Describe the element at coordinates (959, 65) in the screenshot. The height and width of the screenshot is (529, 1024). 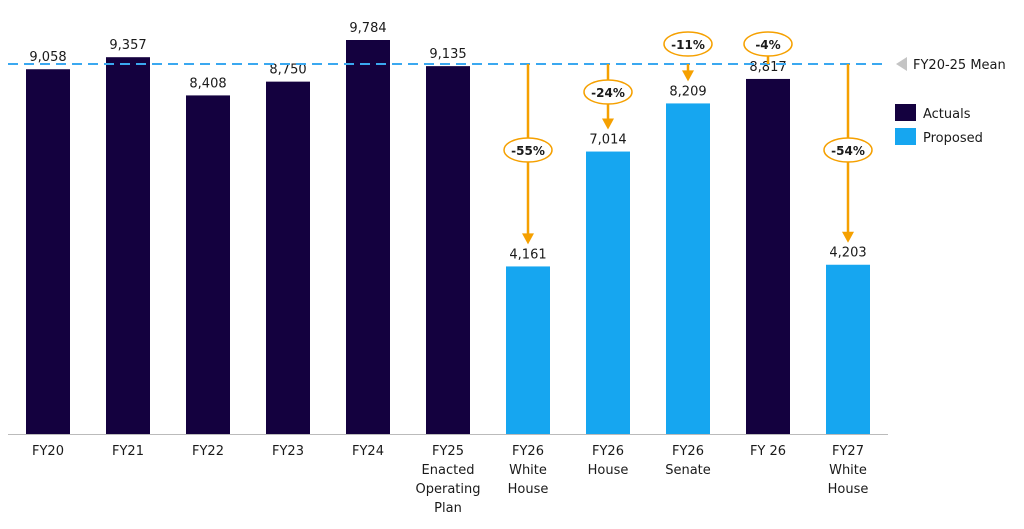
I see `mean-label: FY20-25 Mean` at that location.